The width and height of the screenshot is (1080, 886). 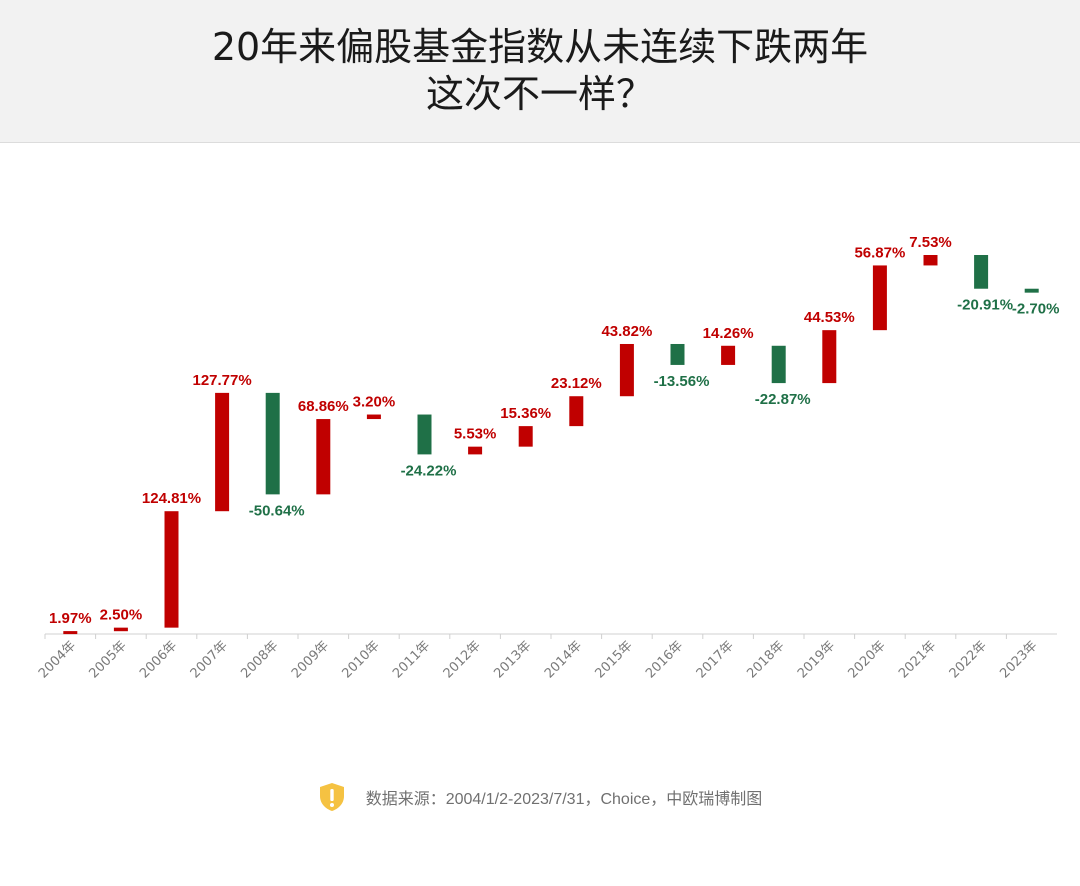 What do you see at coordinates (917, 659) in the screenshot?
I see `x-axis-label: 2021年` at bounding box center [917, 659].